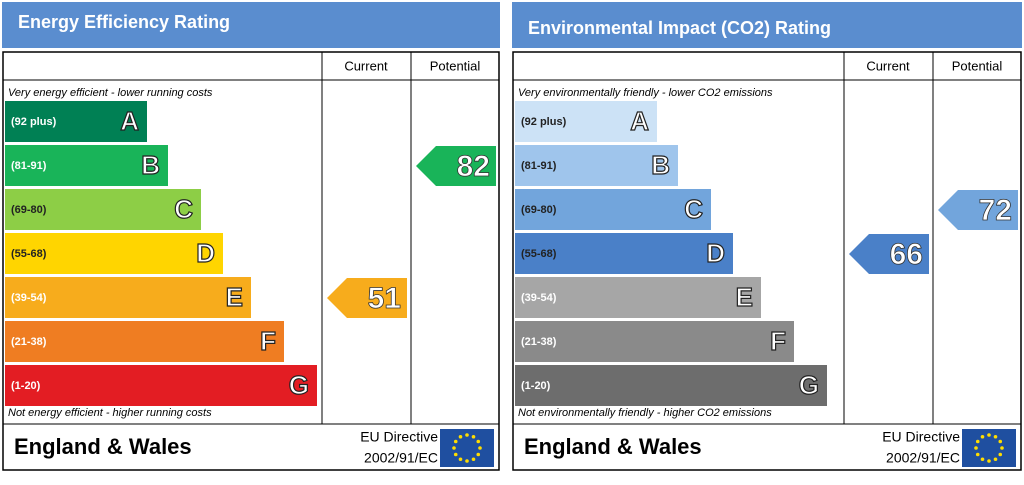 Image resolution: width=1024 pixels, height=485 pixels. What do you see at coordinates (384, 298) in the screenshot?
I see `rating-value: 51` at bounding box center [384, 298].